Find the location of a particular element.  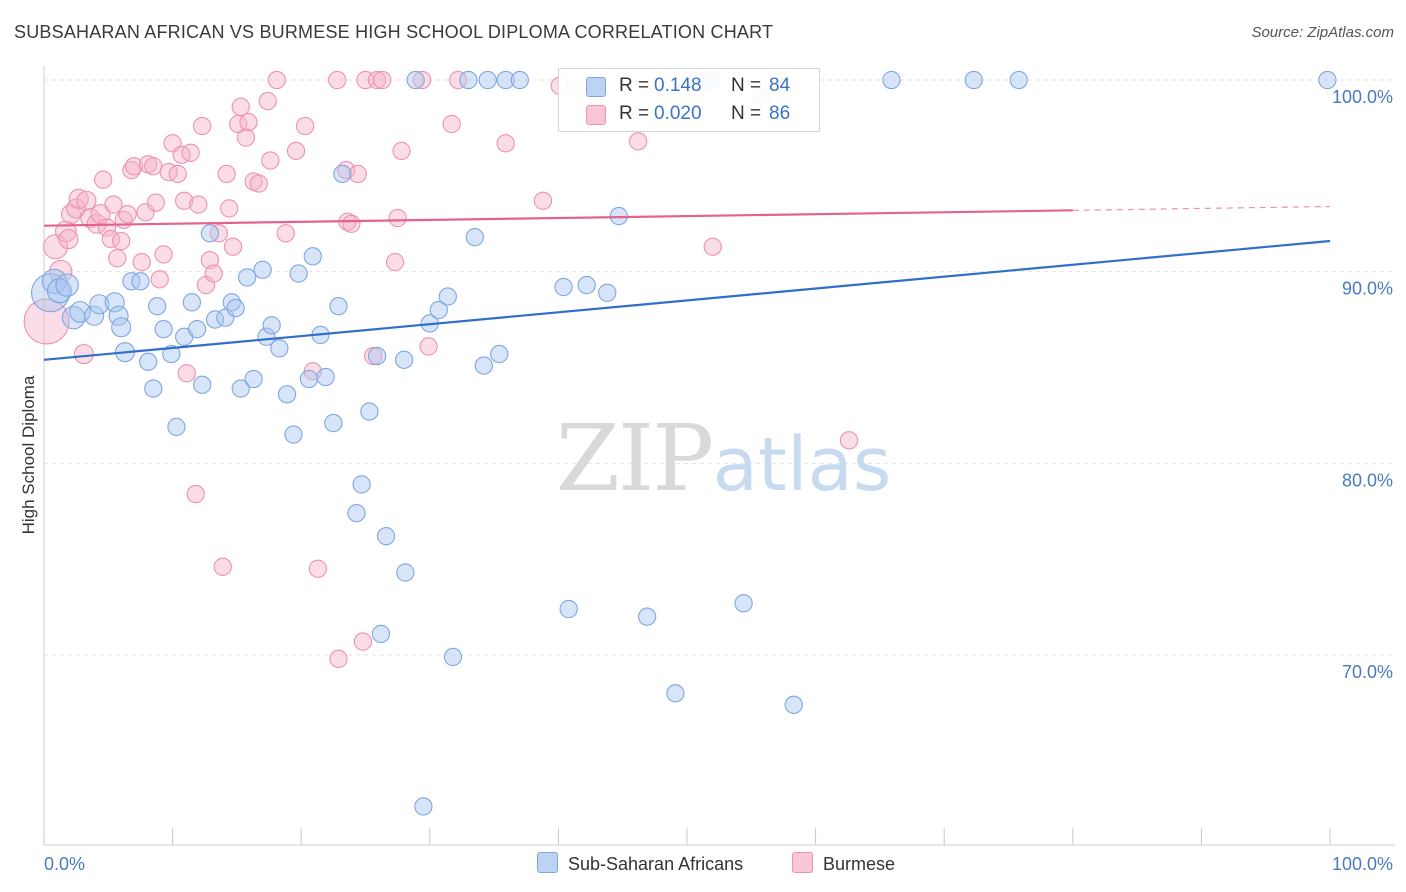

bottom-legend-swatch-pink is located at coordinates (802, 862).